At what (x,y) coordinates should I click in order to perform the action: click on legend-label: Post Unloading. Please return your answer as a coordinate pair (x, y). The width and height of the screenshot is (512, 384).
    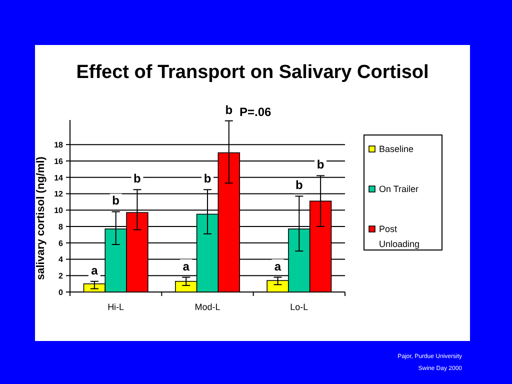
    Looking at the image, I should click on (399, 236).